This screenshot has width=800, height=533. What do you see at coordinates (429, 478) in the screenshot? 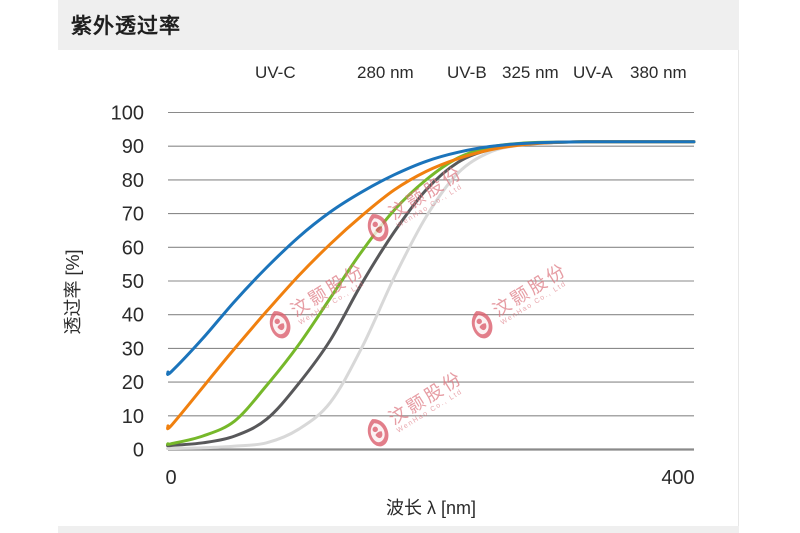
I see `x-tick-labels: 0 400` at bounding box center [429, 478].